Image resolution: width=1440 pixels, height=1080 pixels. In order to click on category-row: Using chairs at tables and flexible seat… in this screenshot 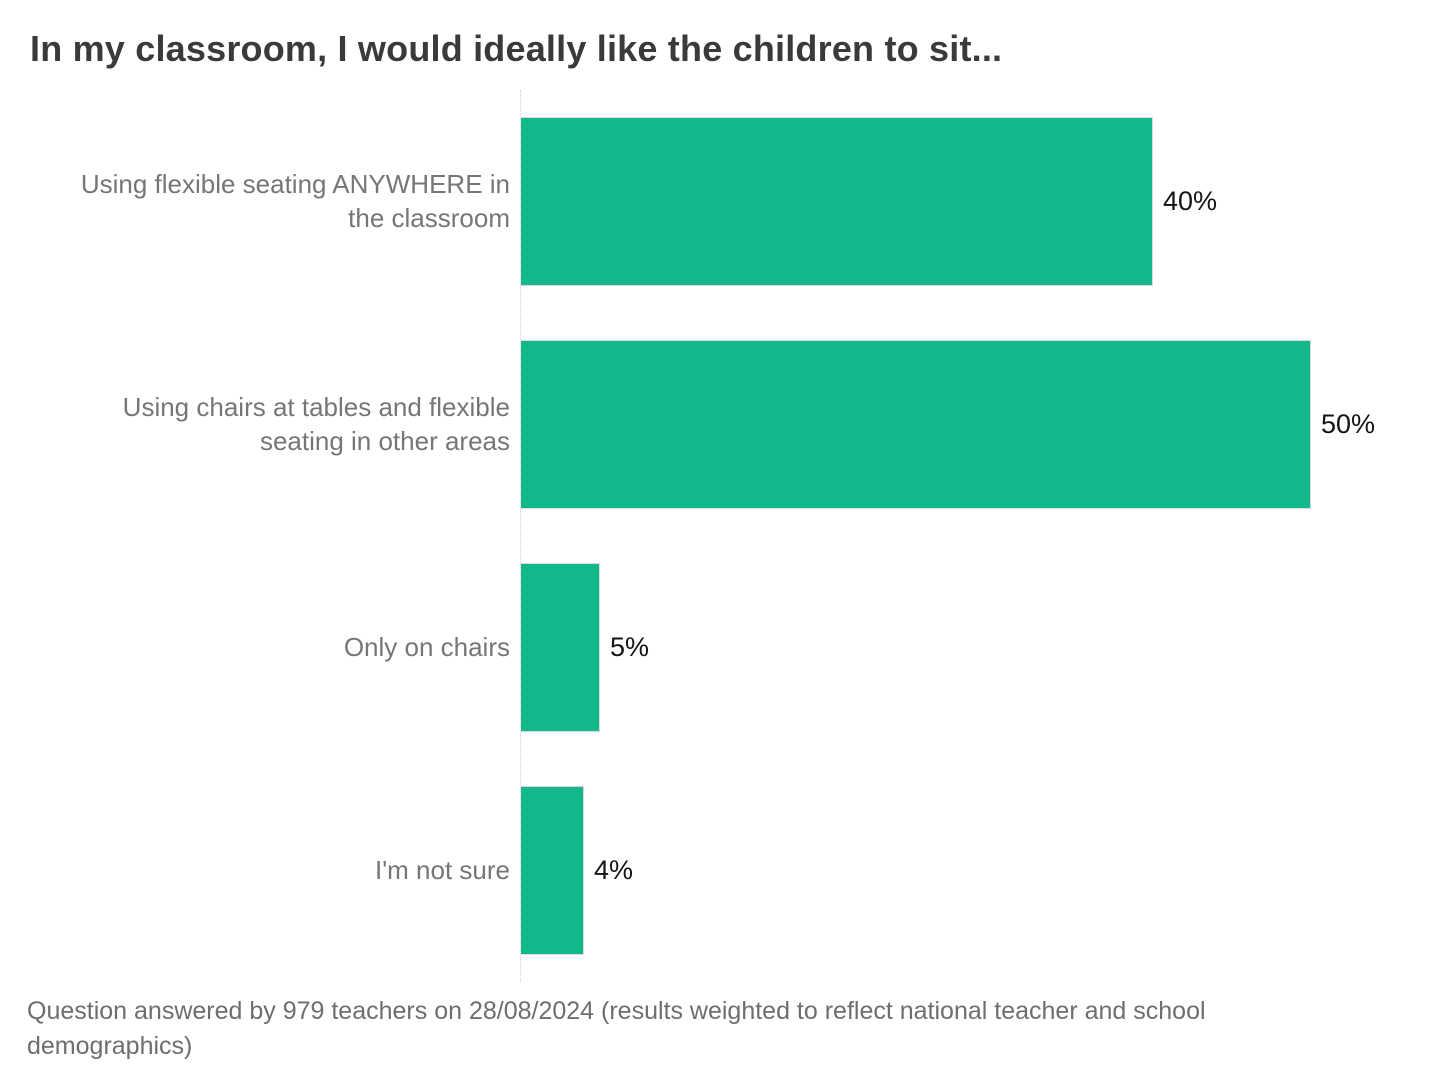, I will do `click(260, 424)`.